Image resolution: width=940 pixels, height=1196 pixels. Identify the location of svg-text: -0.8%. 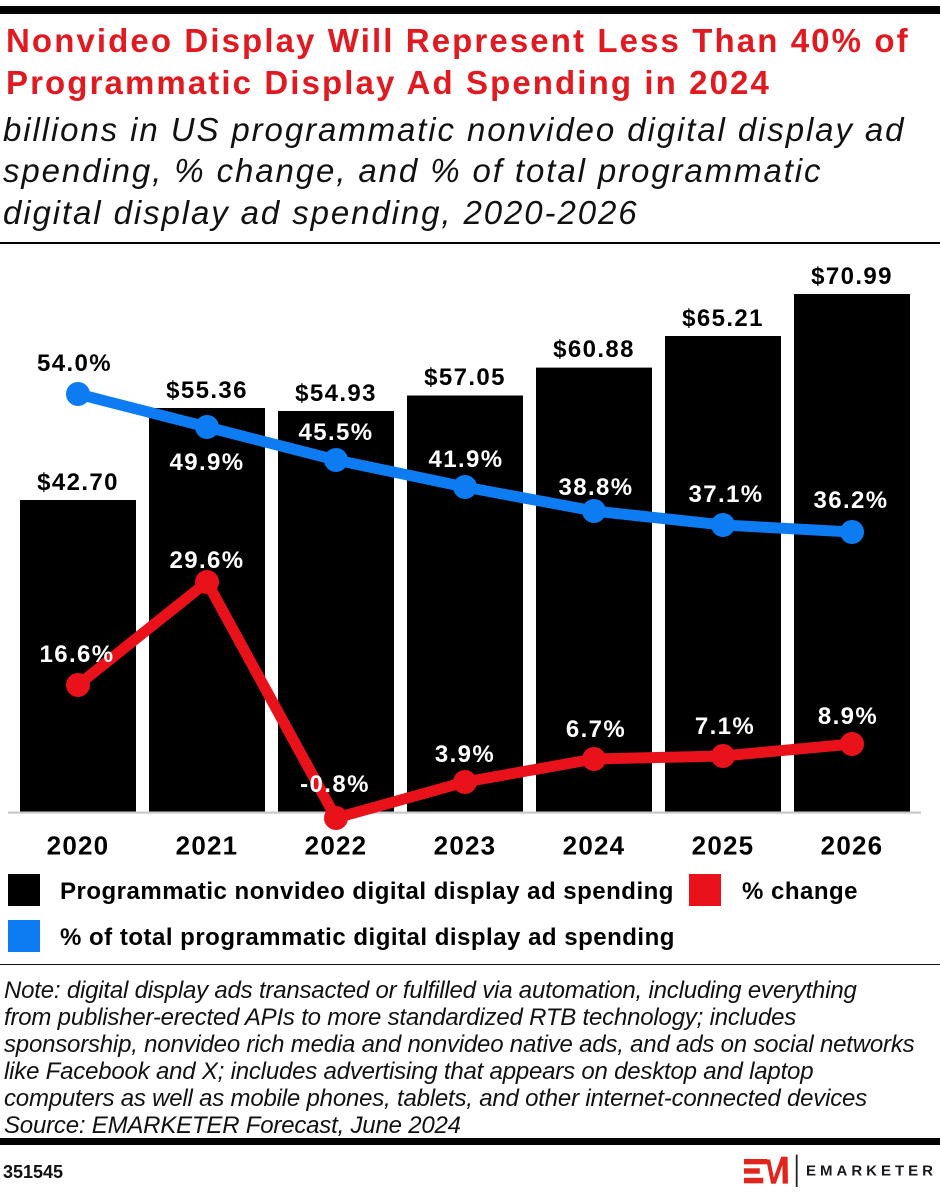
(335, 784).